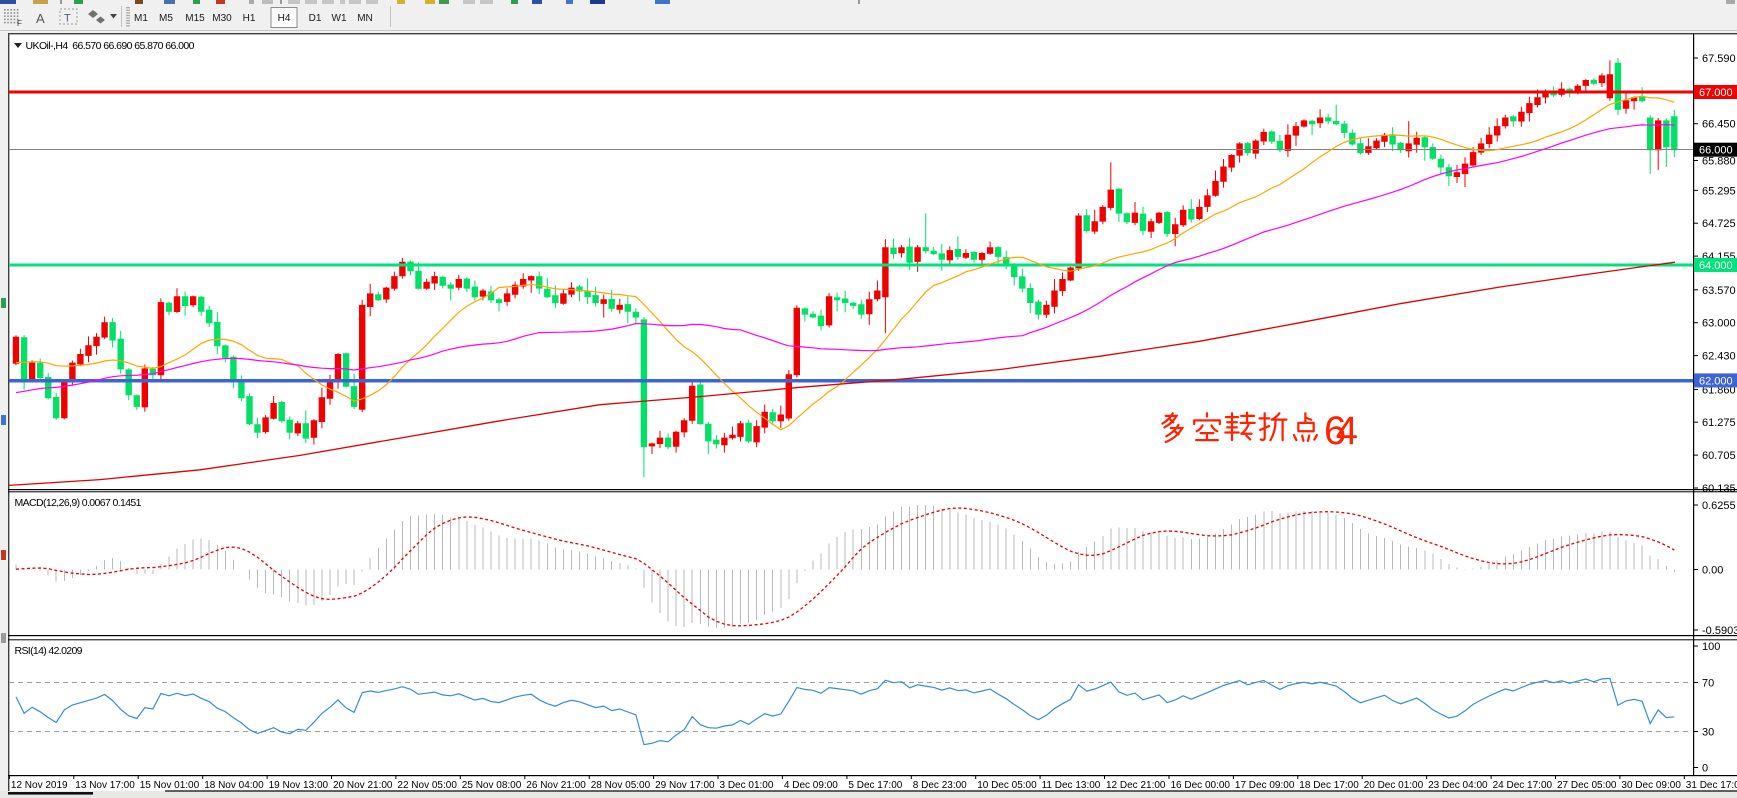  What do you see at coordinates (195, 18) in the screenshot?
I see `svg-text: M15` at bounding box center [195, 18].